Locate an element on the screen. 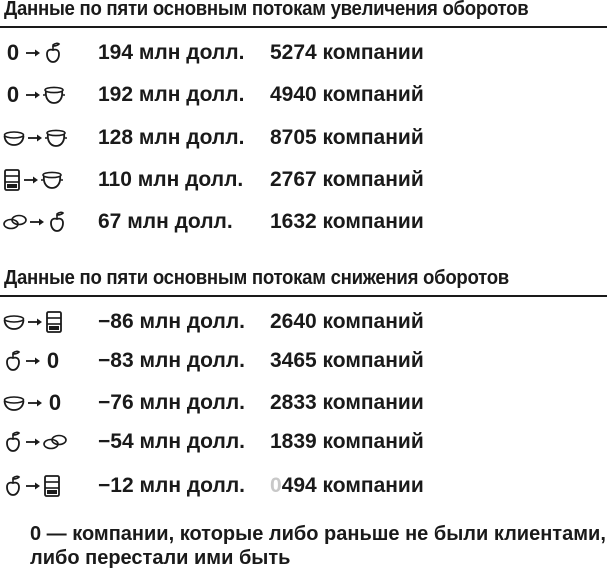  flow-amount: −83 млн долл. is located at coordinates (171, 360).